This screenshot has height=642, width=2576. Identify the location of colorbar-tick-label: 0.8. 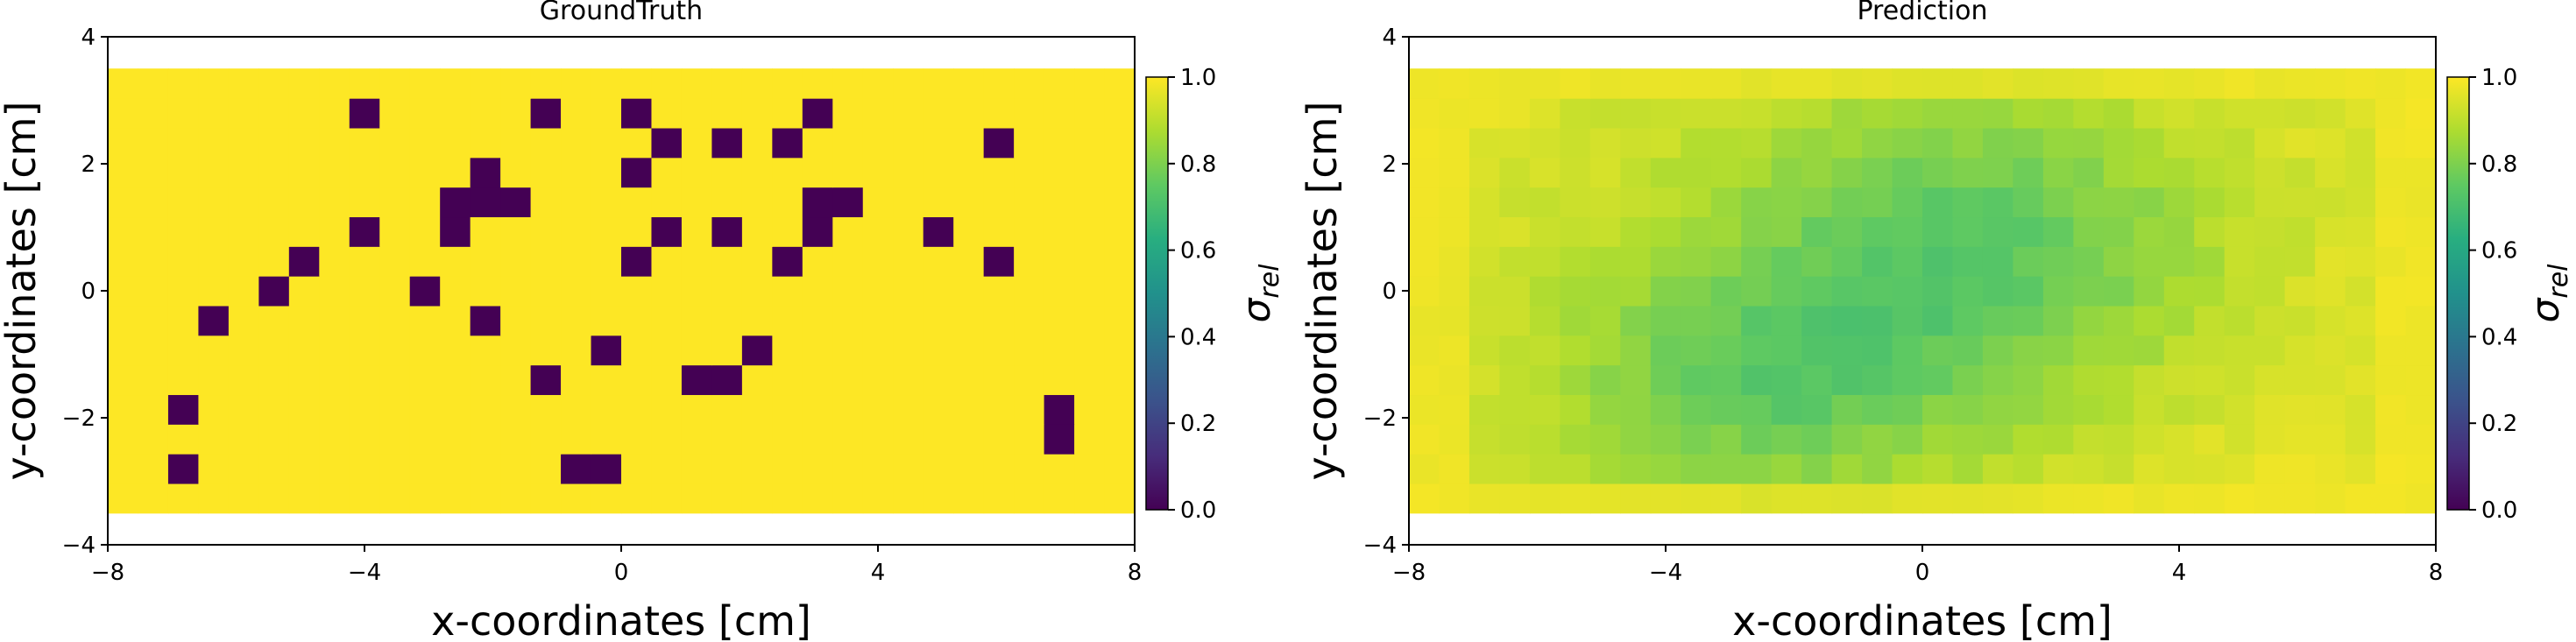
(2499, 165).